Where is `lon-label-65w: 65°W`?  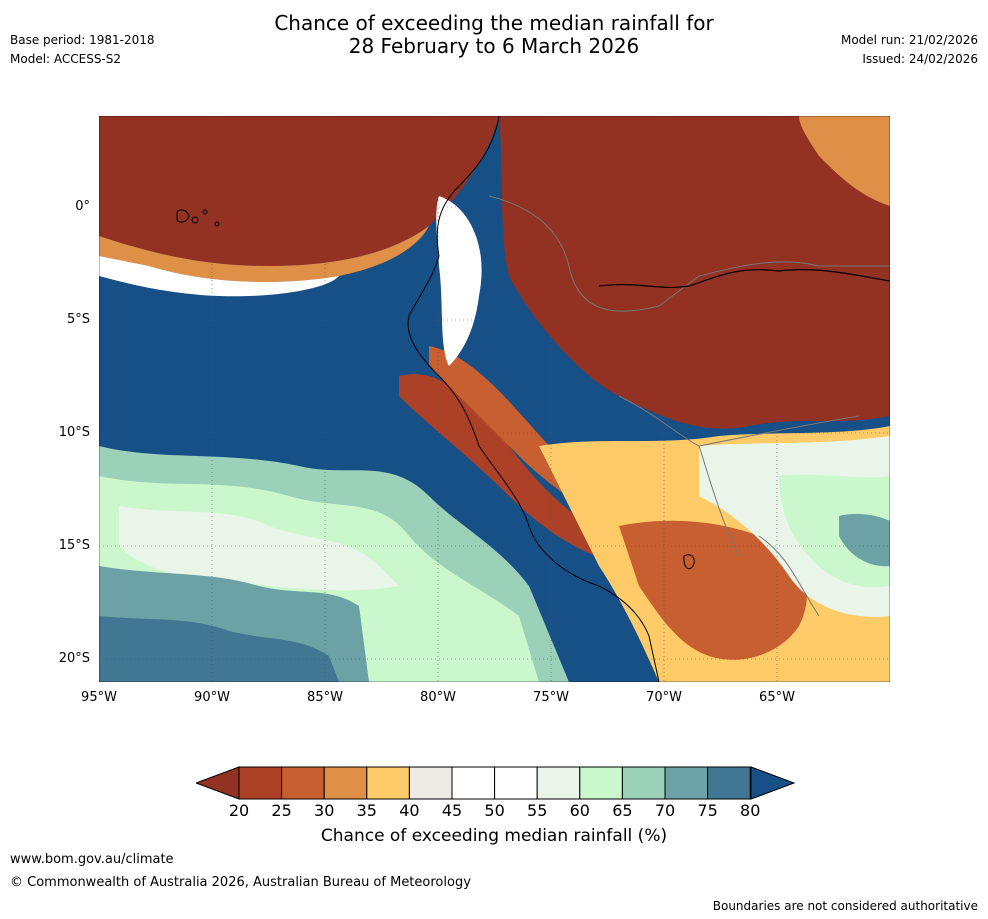
lon-label-65w: 65°W is located at coordinates (777, 697).